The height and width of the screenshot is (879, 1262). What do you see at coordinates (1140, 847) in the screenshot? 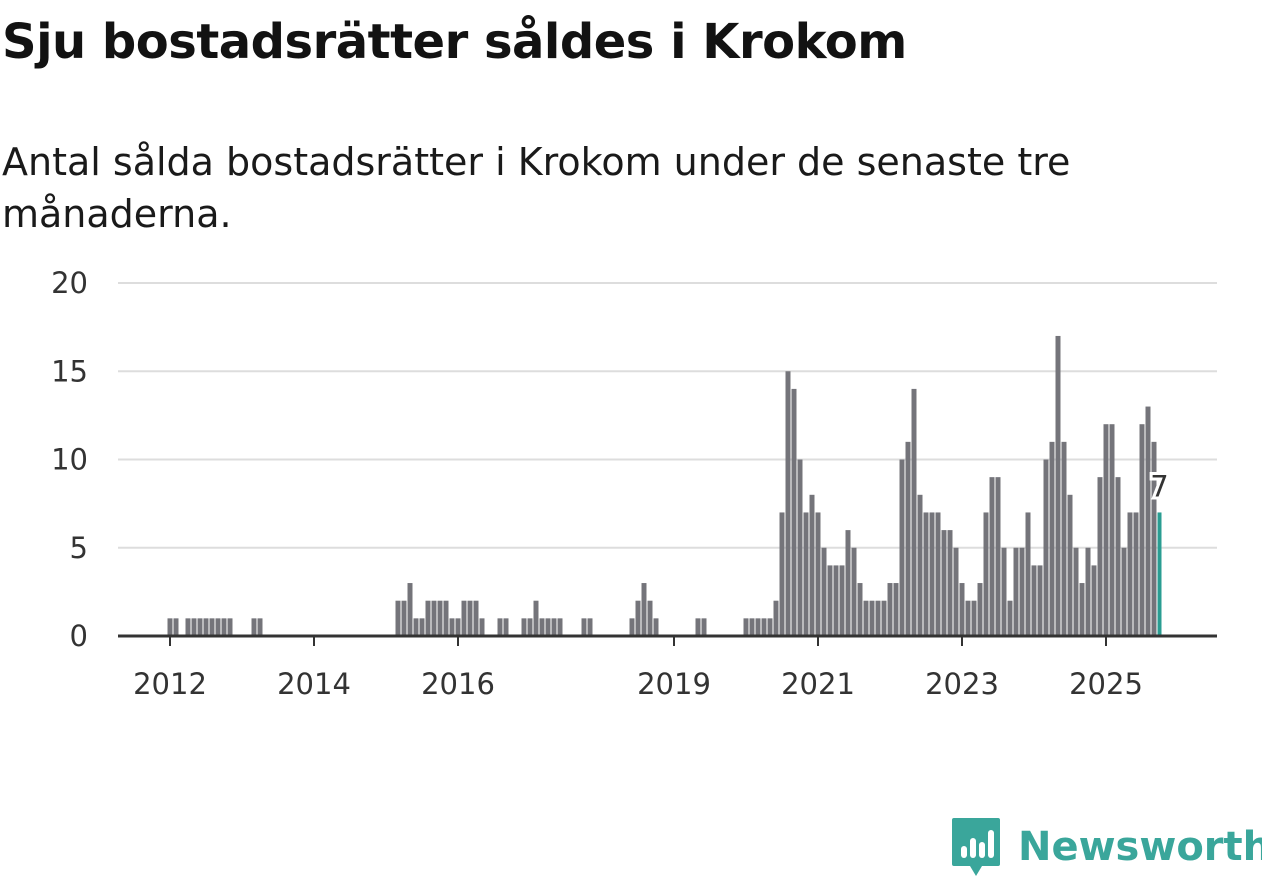
I see `brand-name: Newsworthy` at bounding box center [1140, 847].